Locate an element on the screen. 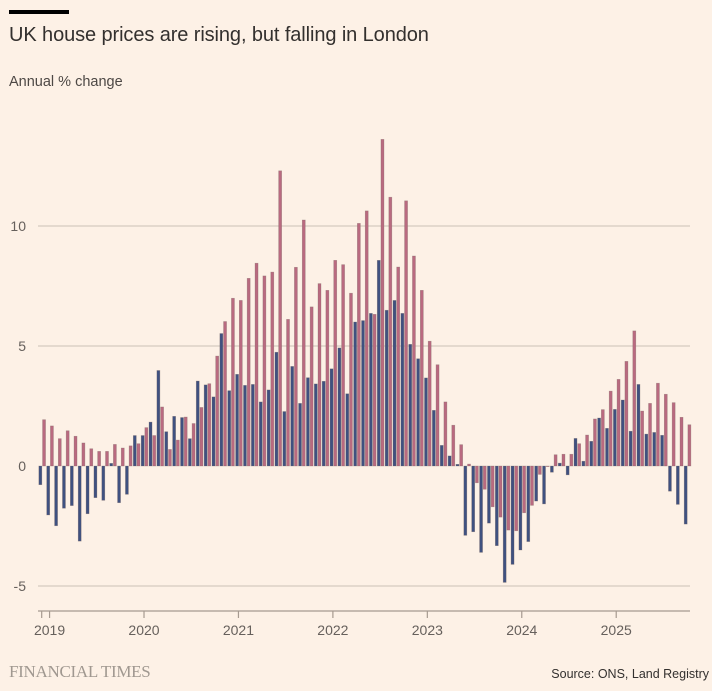  y-tick-label: 10 is located at coordinates (18, 226).